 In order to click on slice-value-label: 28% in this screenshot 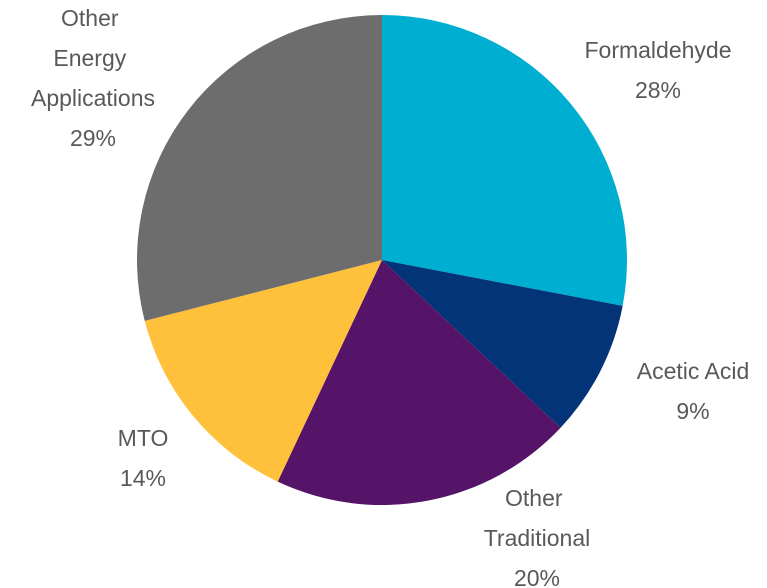, I will do `click(658, 90)`.